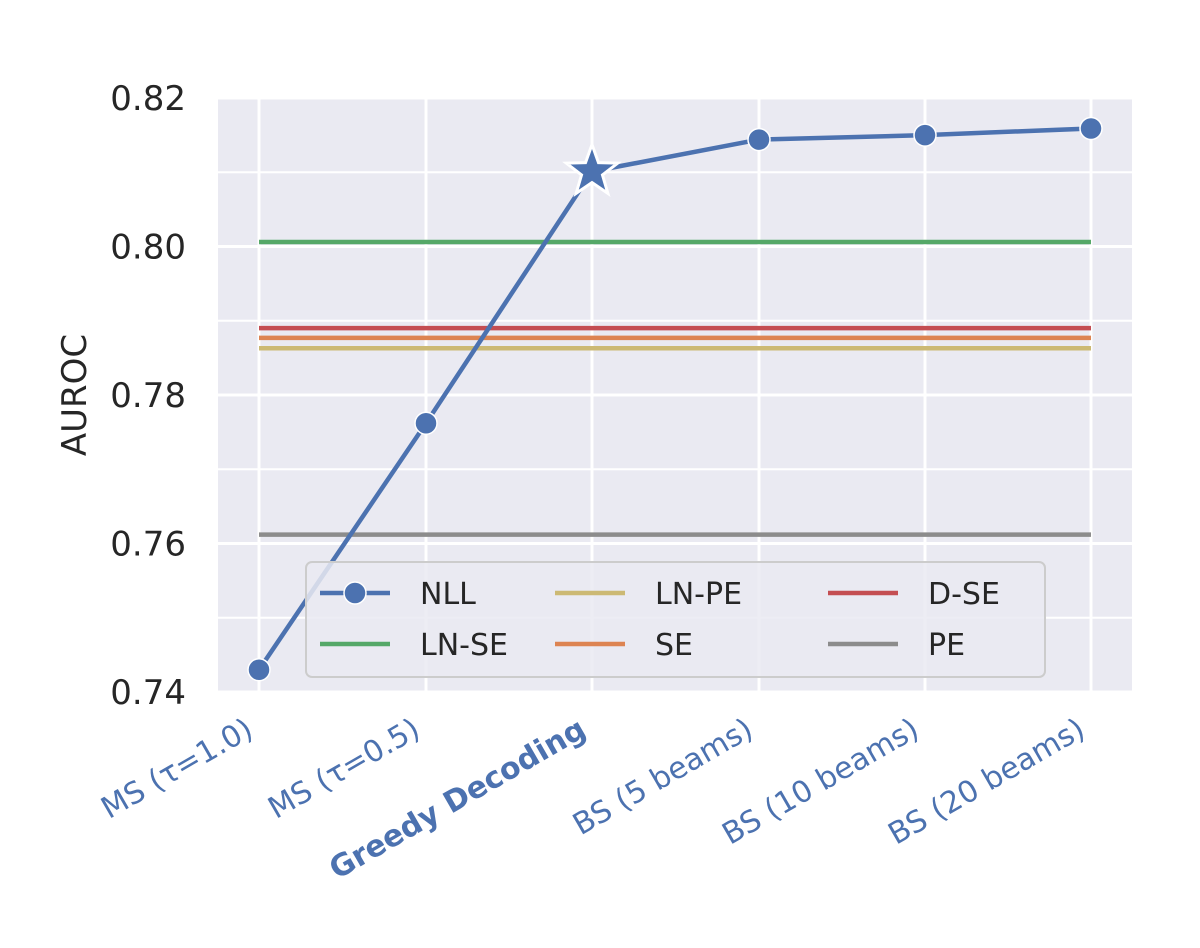  I want to click on y-tick-label: 0.80, so click(148, 248).